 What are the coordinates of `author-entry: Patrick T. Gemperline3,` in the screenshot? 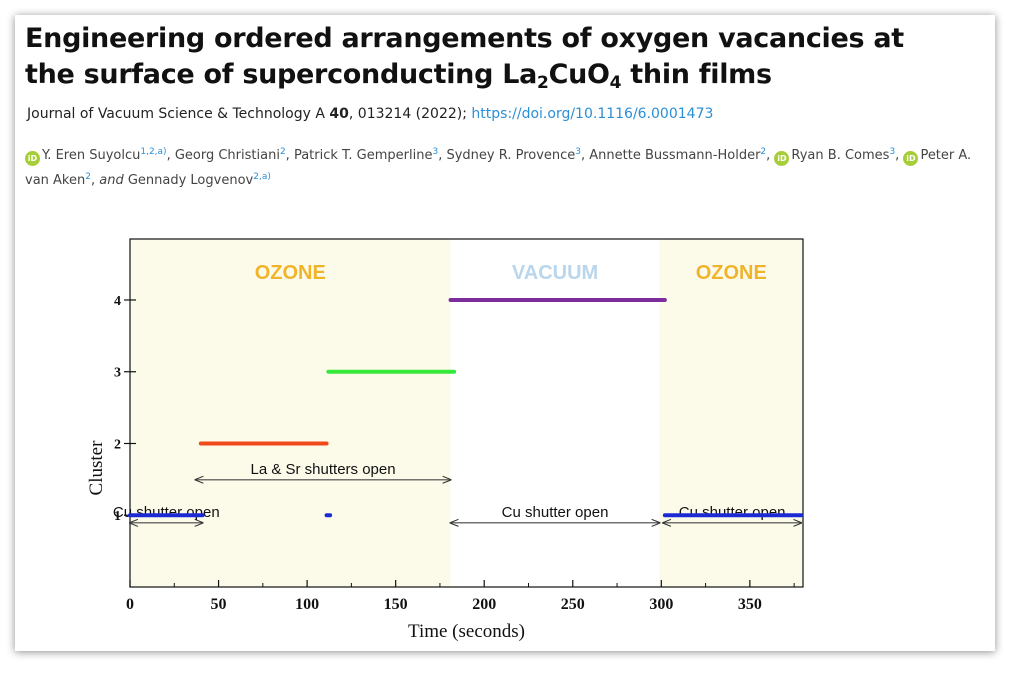 It's located at (370, 155).